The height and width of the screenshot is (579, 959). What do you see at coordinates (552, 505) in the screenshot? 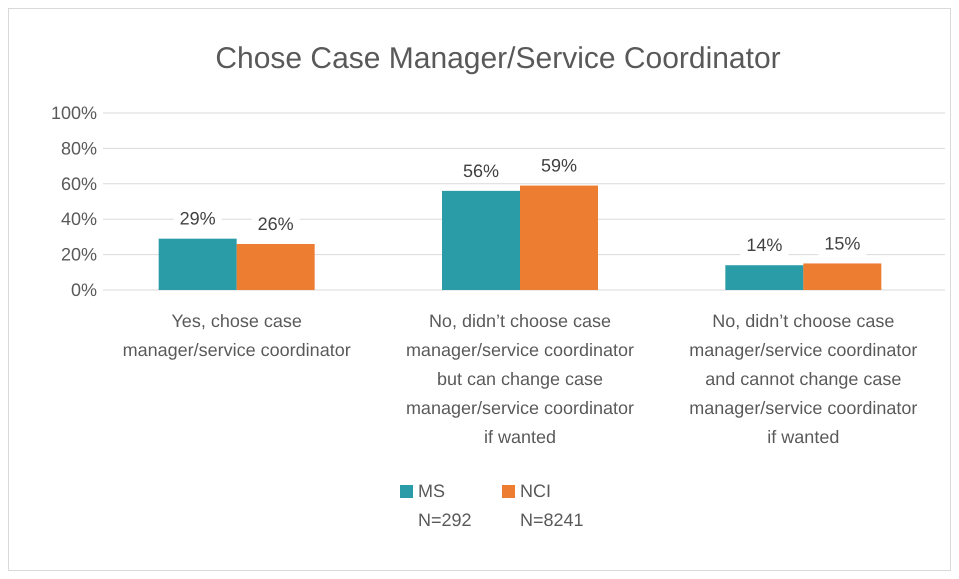
I see `legend-label: NCI N=8241` at bounding box center [552, 505].